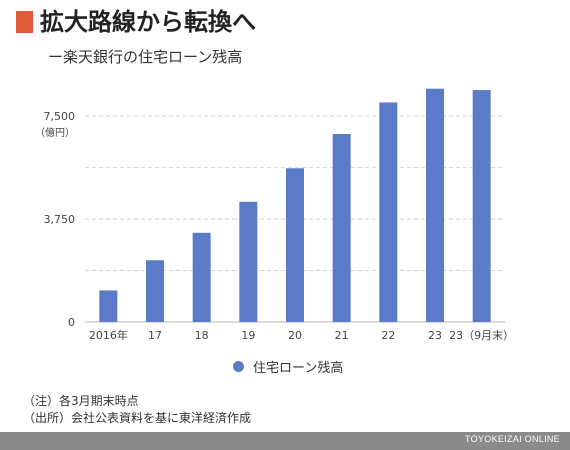 The width and height of the screenshot is (570, 450). I want to click on chart-legend: 住宅ローン残高, so click(288, 366).